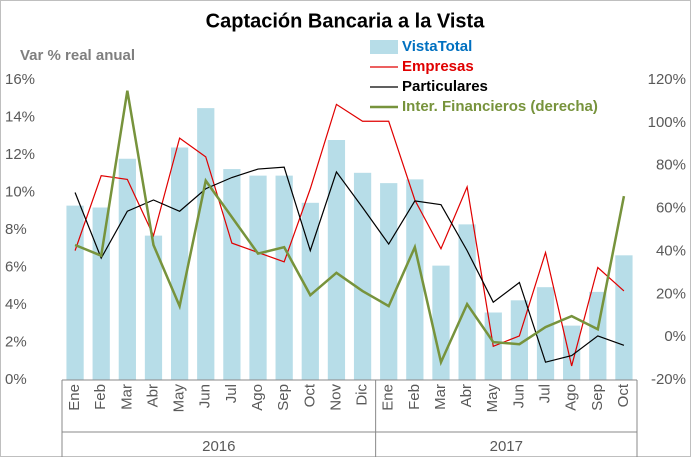 Image resolution: width=691 pixels, height=457 pixels. What do you see at coordinates (675, 336) in the screenshot?
I see `y2-tick-label: 0%` at bounding box center [675, 336].